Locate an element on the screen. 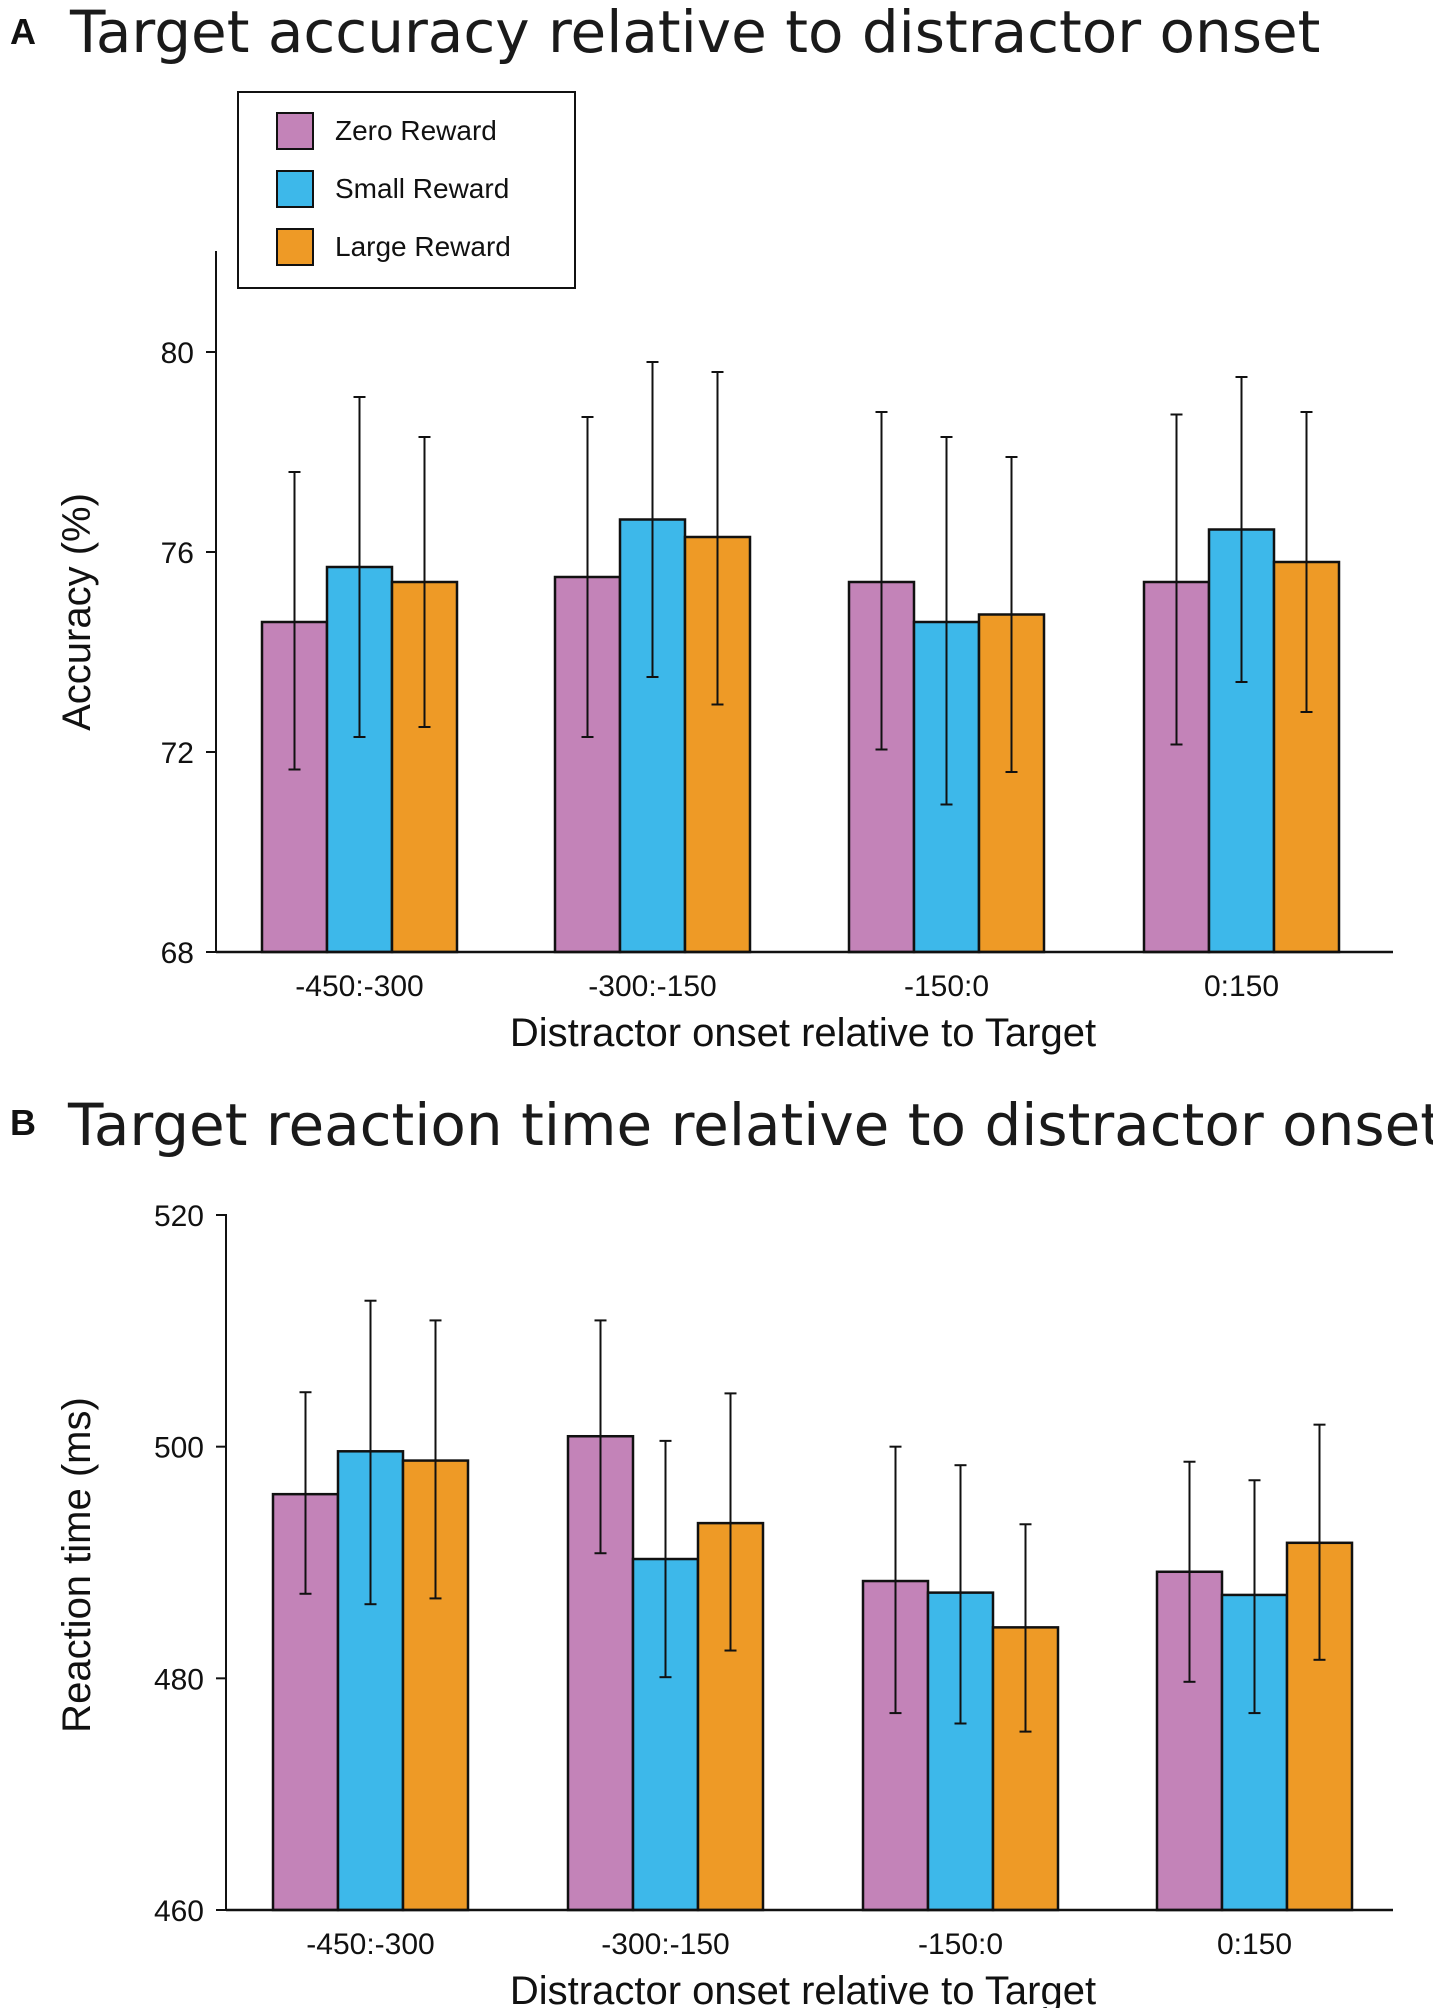  panel-a-xtick-label: -300:-150 is located at coordinates (652, 986).